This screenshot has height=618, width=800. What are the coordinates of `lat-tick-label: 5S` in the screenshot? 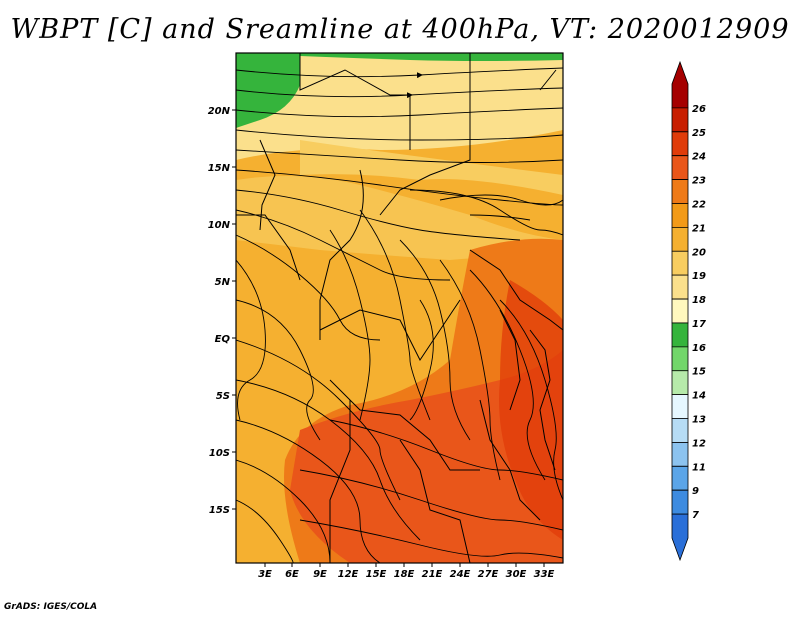 It's located at (223, 396).